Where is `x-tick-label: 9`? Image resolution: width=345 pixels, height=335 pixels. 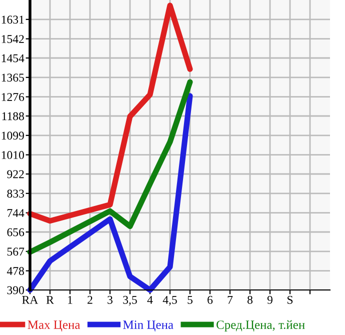 x-tick-label: 9 is located at coordinates (269, 300).